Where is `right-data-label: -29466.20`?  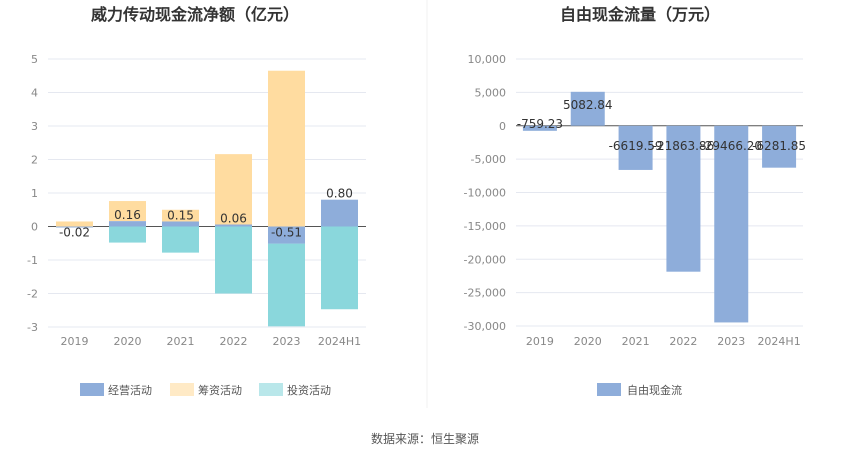
right-data-label: -29466.20 is located at coordinates (731, 146).